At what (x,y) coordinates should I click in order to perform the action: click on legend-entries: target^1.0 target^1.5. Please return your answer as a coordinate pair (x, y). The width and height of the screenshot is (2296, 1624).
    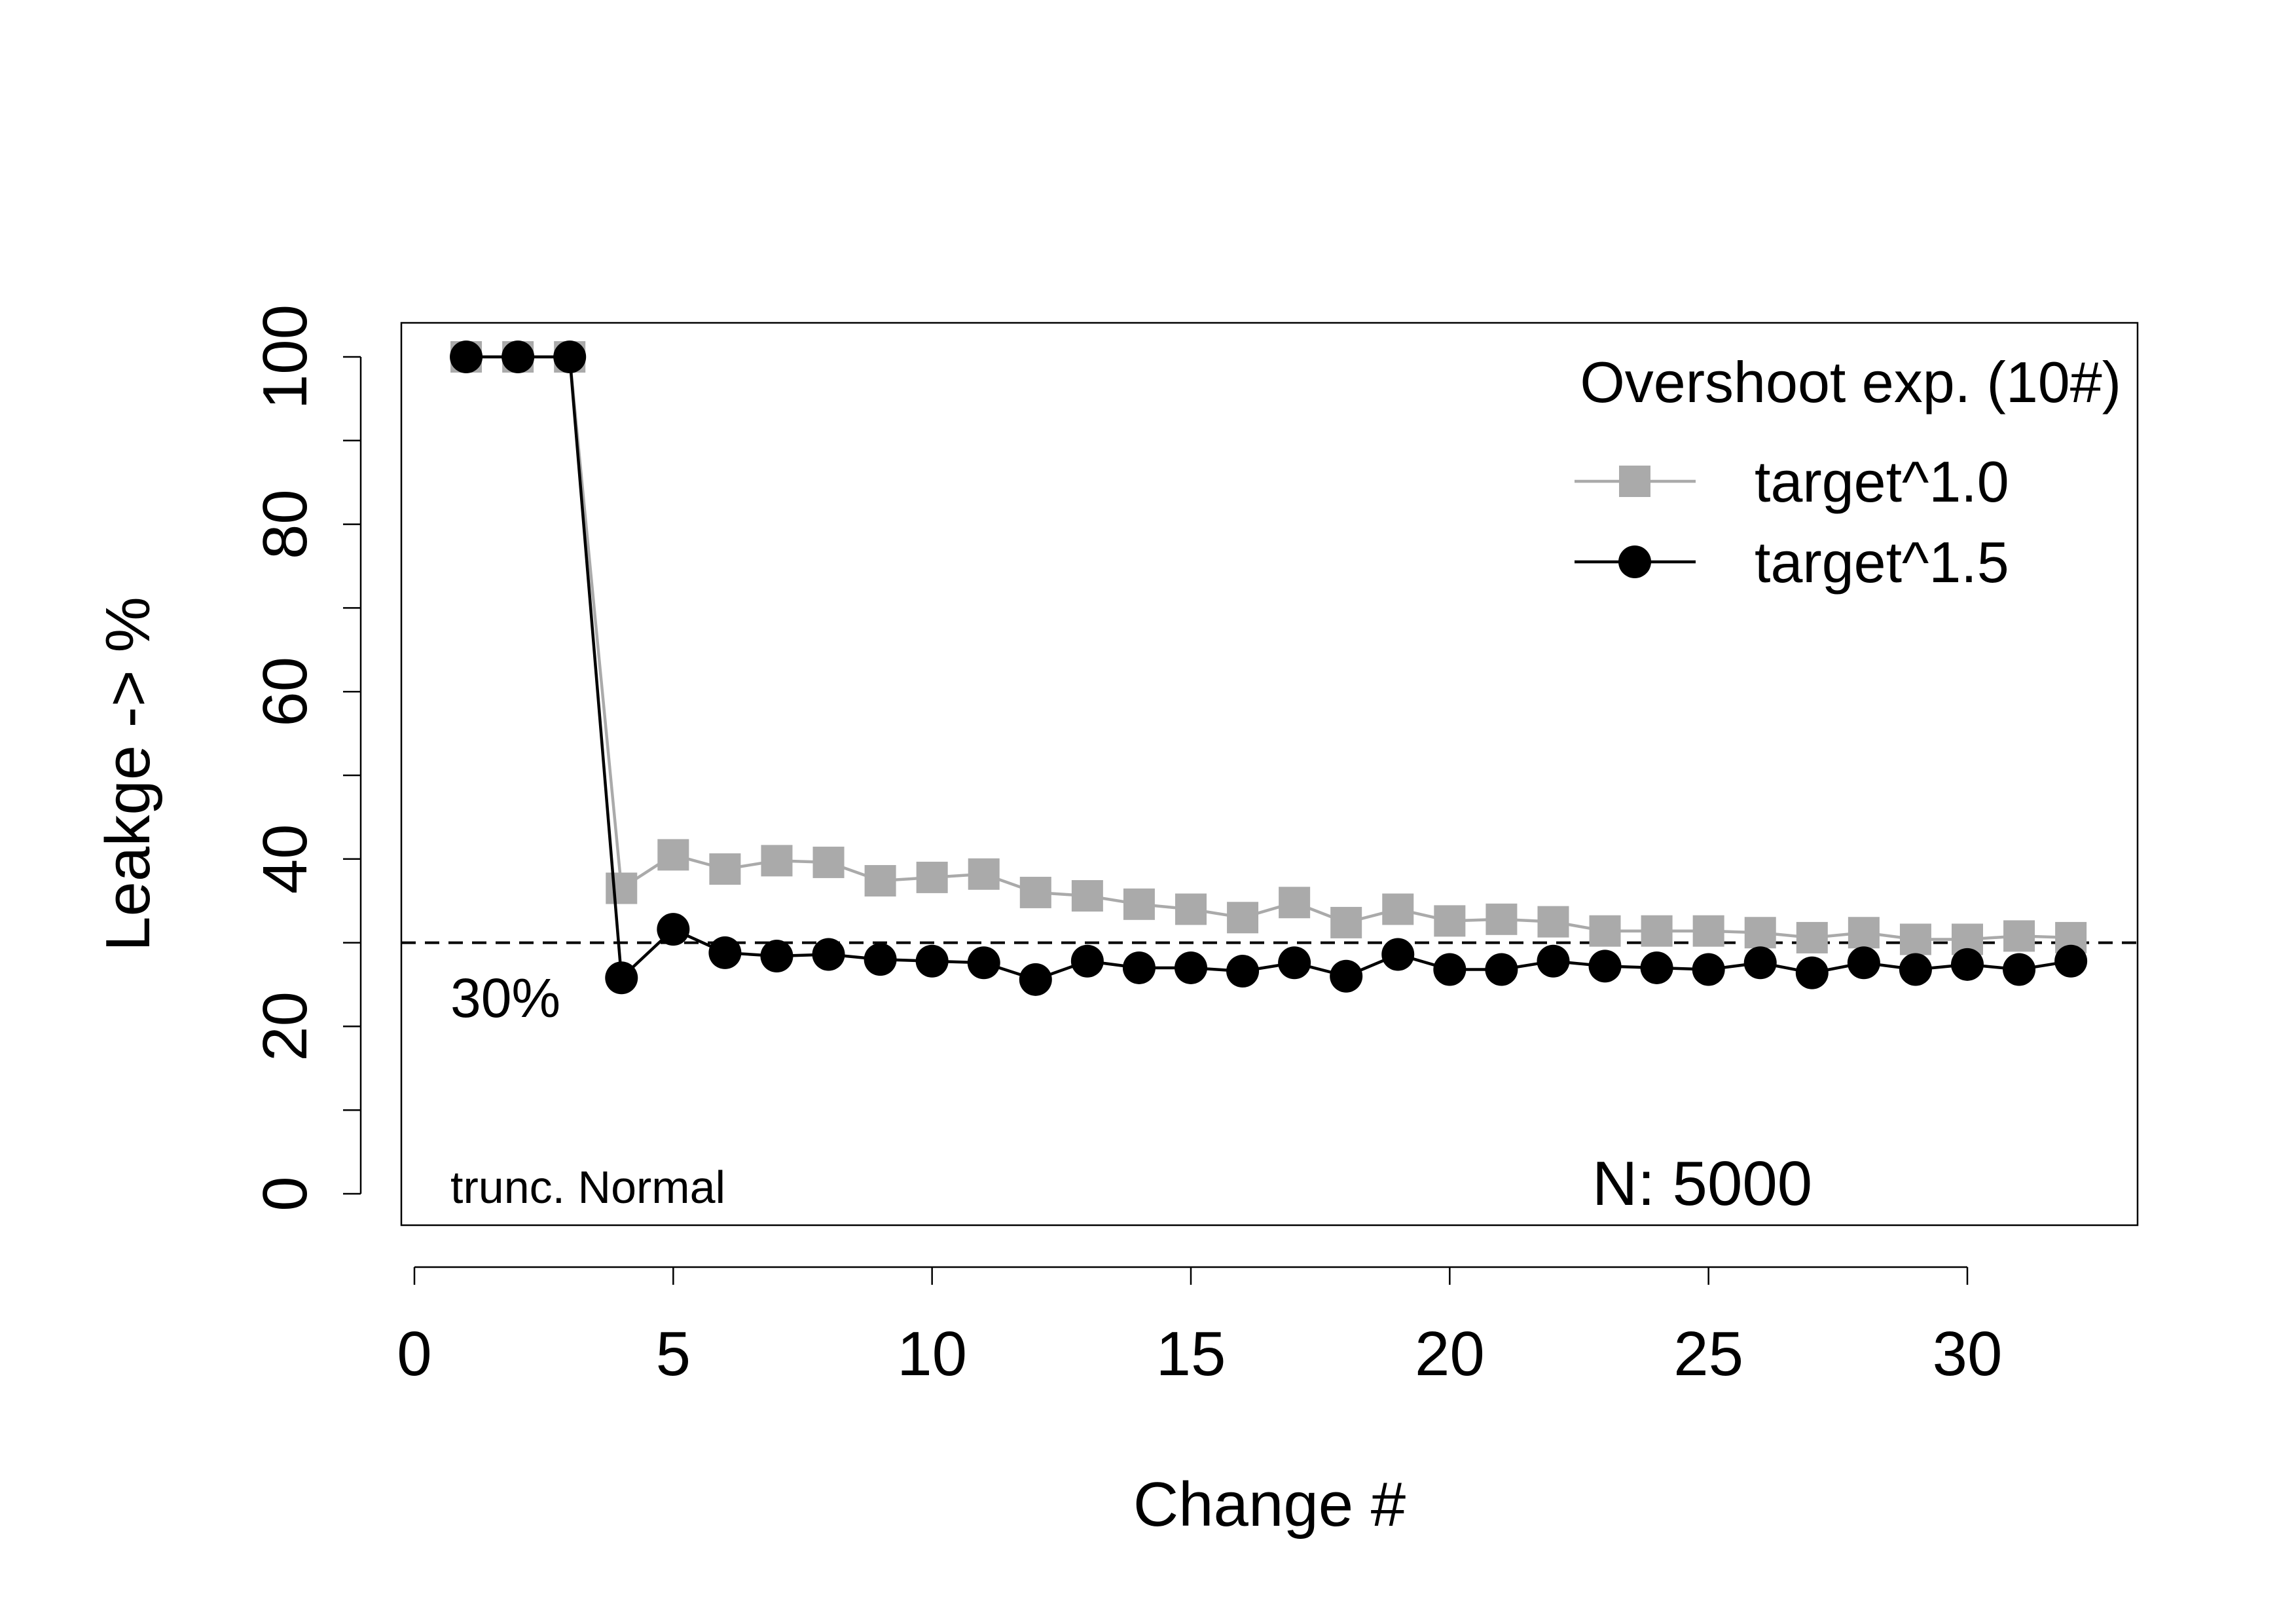
    Looking at the image, I should click on (1792, 522).